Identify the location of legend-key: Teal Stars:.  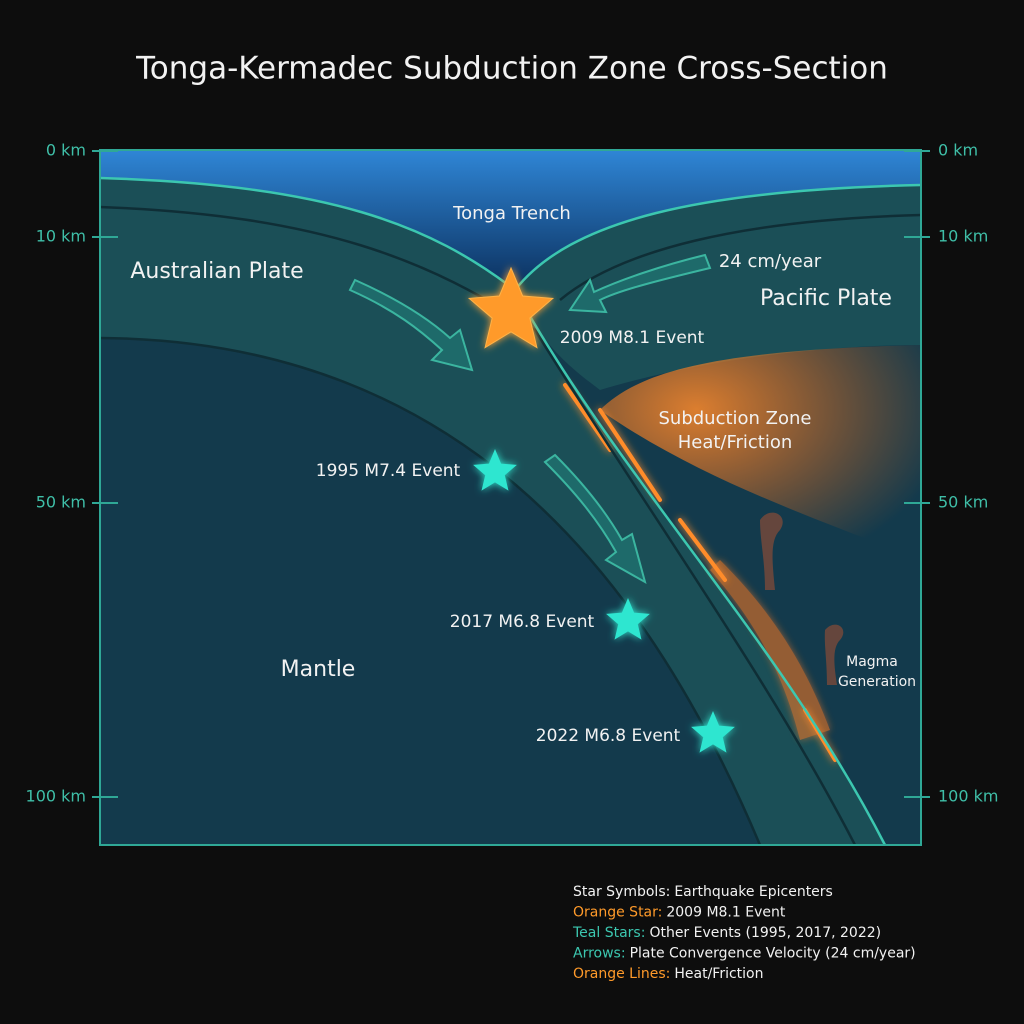
(608, 933).